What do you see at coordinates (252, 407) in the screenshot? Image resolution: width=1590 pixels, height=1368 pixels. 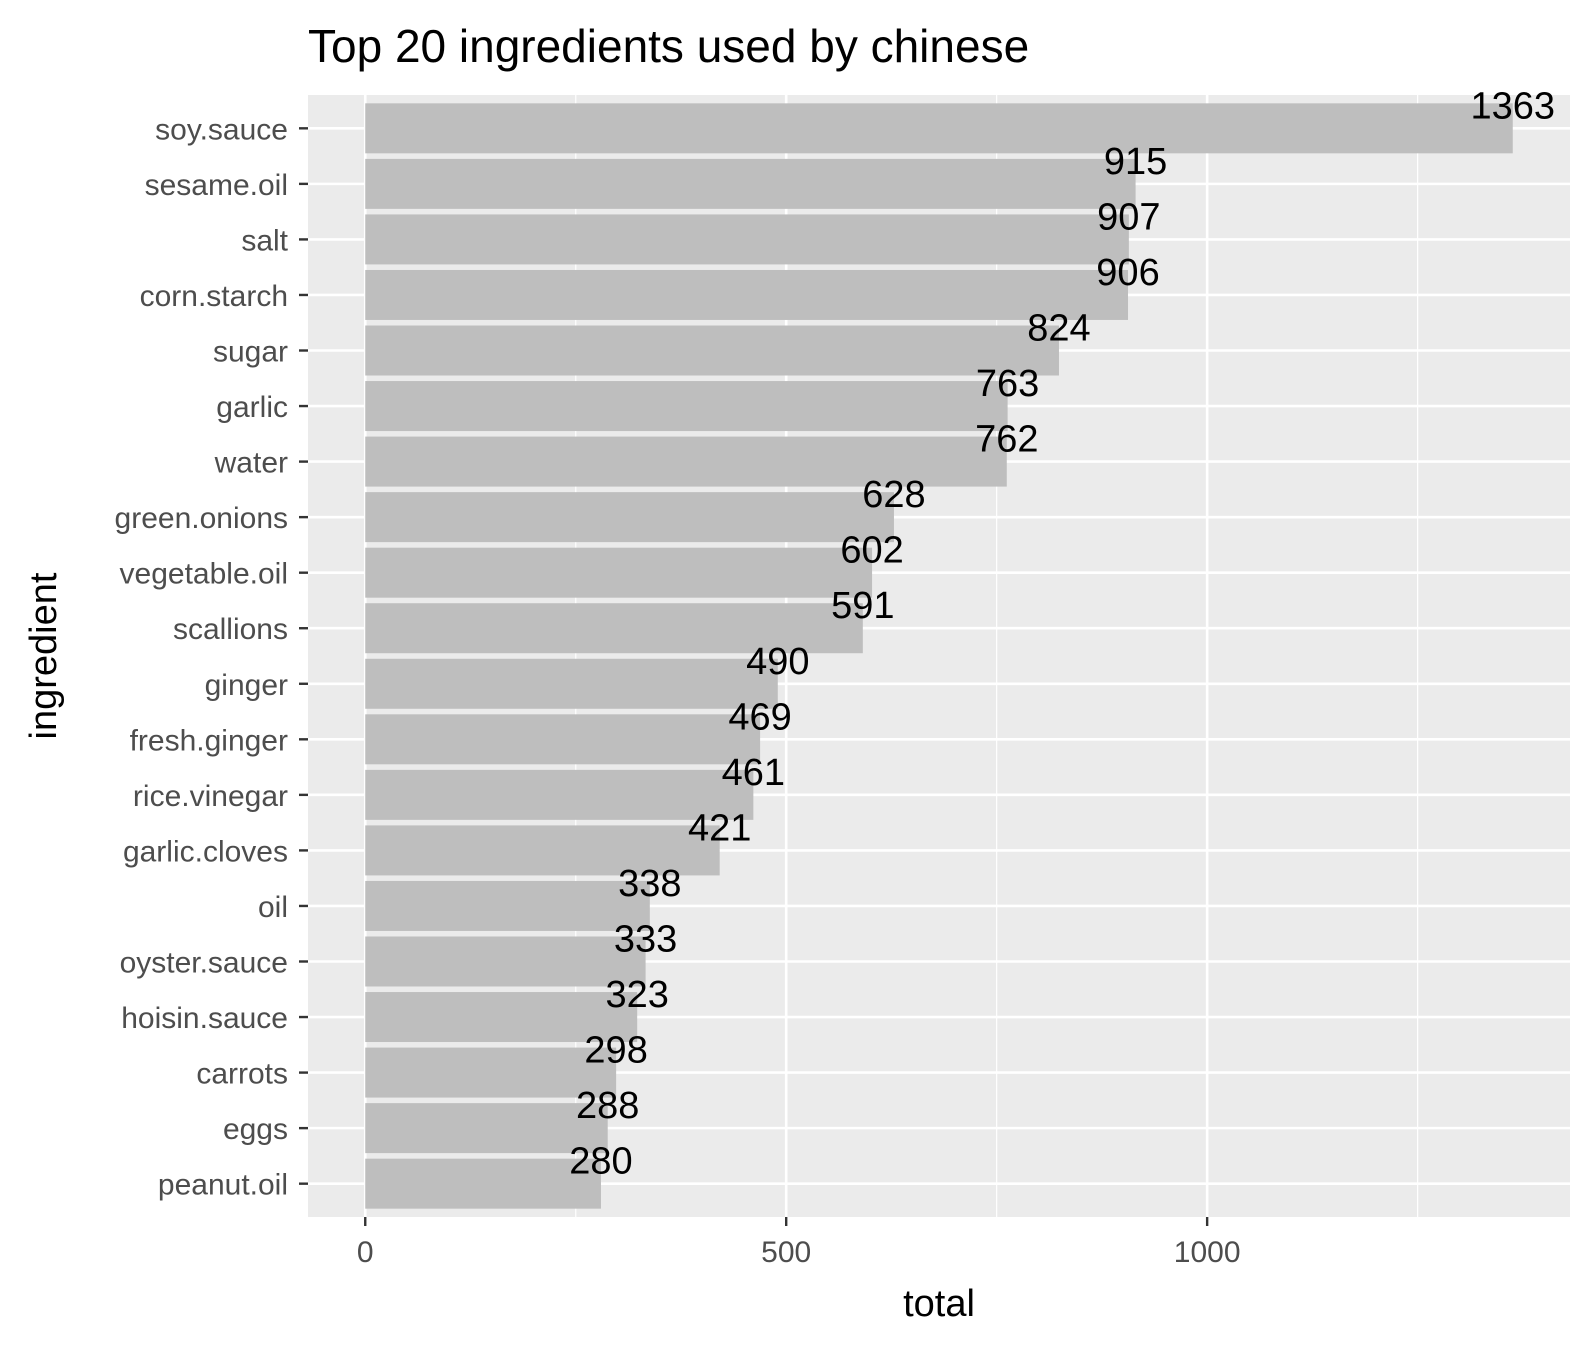 I see `y-tick-label-garlic: garlic` at bounding box center [252, 407].